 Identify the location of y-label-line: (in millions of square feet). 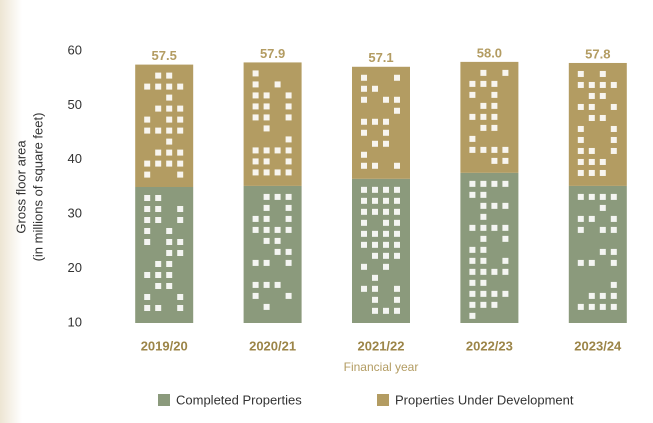
(37, 187).